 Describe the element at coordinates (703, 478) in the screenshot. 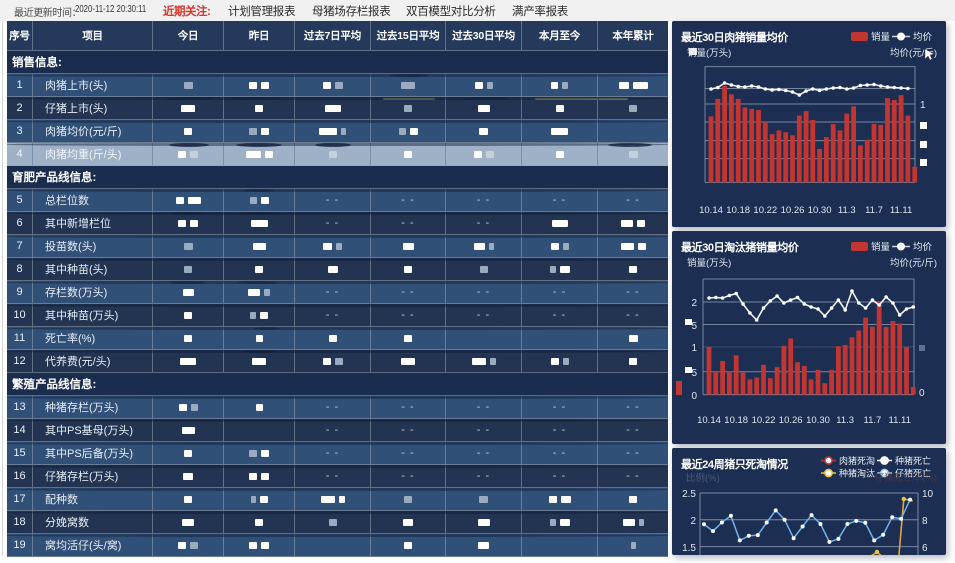

I see `svg-text: 比例(%)` at that location.